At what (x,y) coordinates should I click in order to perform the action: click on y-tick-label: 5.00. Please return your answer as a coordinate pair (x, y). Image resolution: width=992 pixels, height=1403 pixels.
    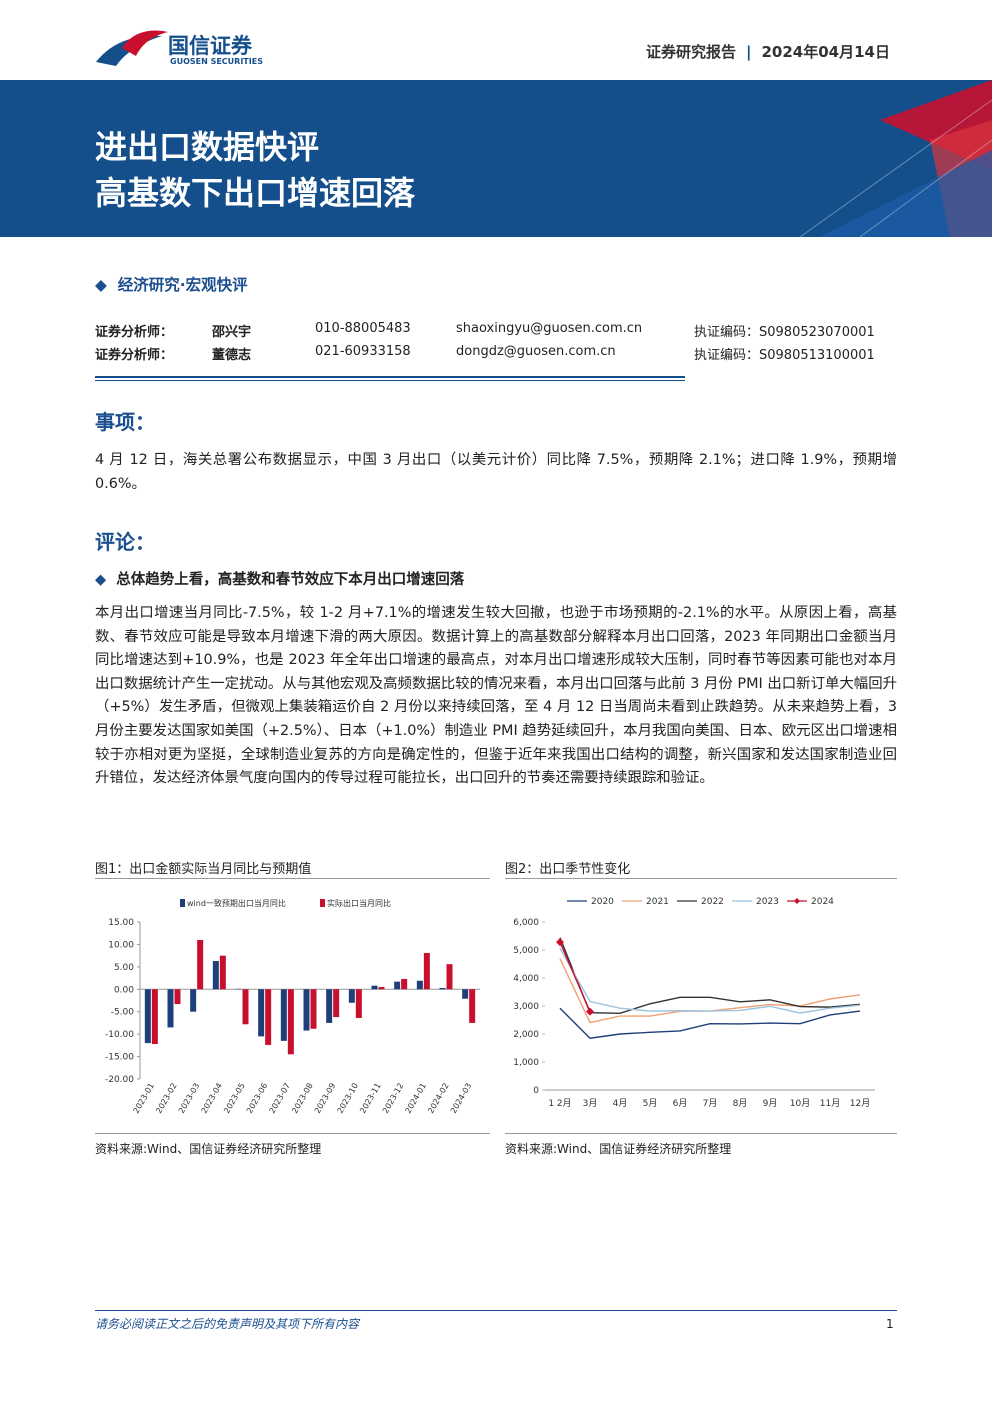
    Looking at the image, I should click on (124, 968).